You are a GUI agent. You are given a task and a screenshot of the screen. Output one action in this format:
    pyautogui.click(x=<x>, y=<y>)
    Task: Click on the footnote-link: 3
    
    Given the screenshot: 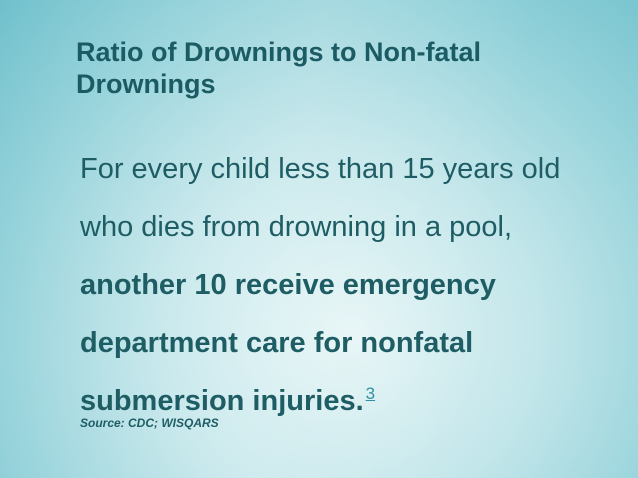 What is the action you would take?
    pyautogui.click(x=370, y=394)
    